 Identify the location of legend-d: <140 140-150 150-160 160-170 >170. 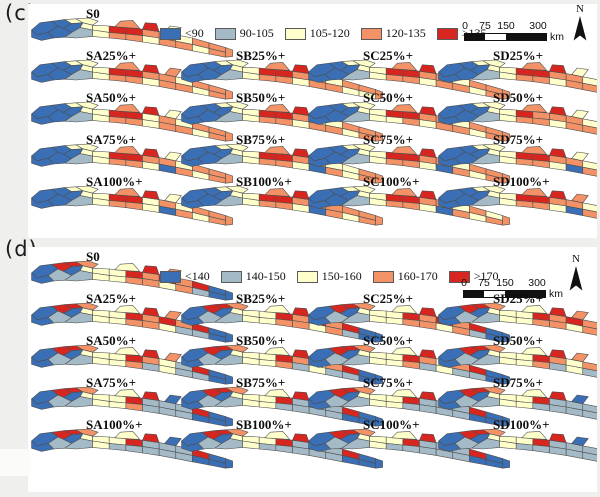
(329, 276).